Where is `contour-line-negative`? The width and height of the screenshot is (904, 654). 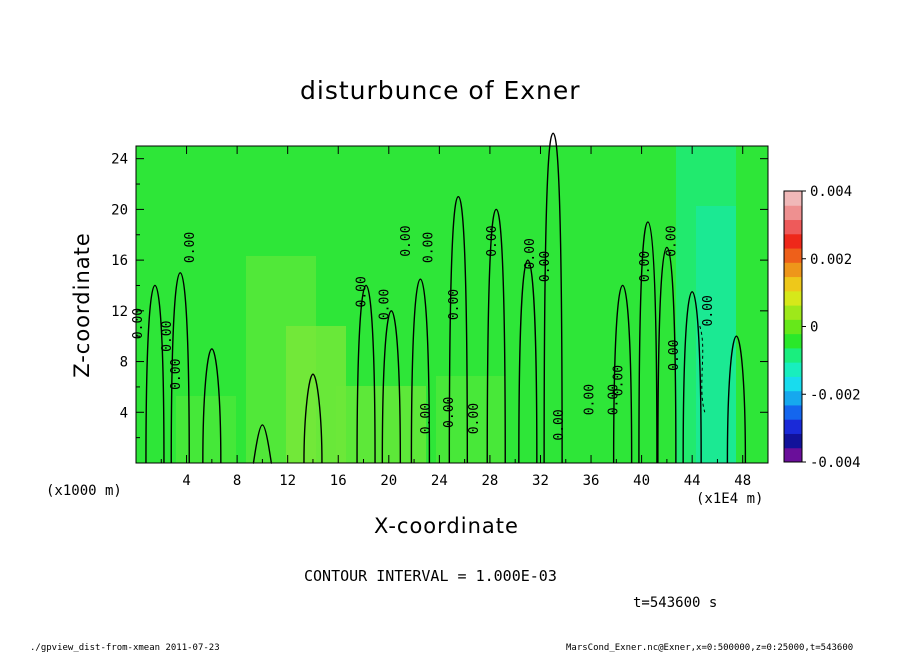 contour-line-negative is located at coordinates (702, 369).